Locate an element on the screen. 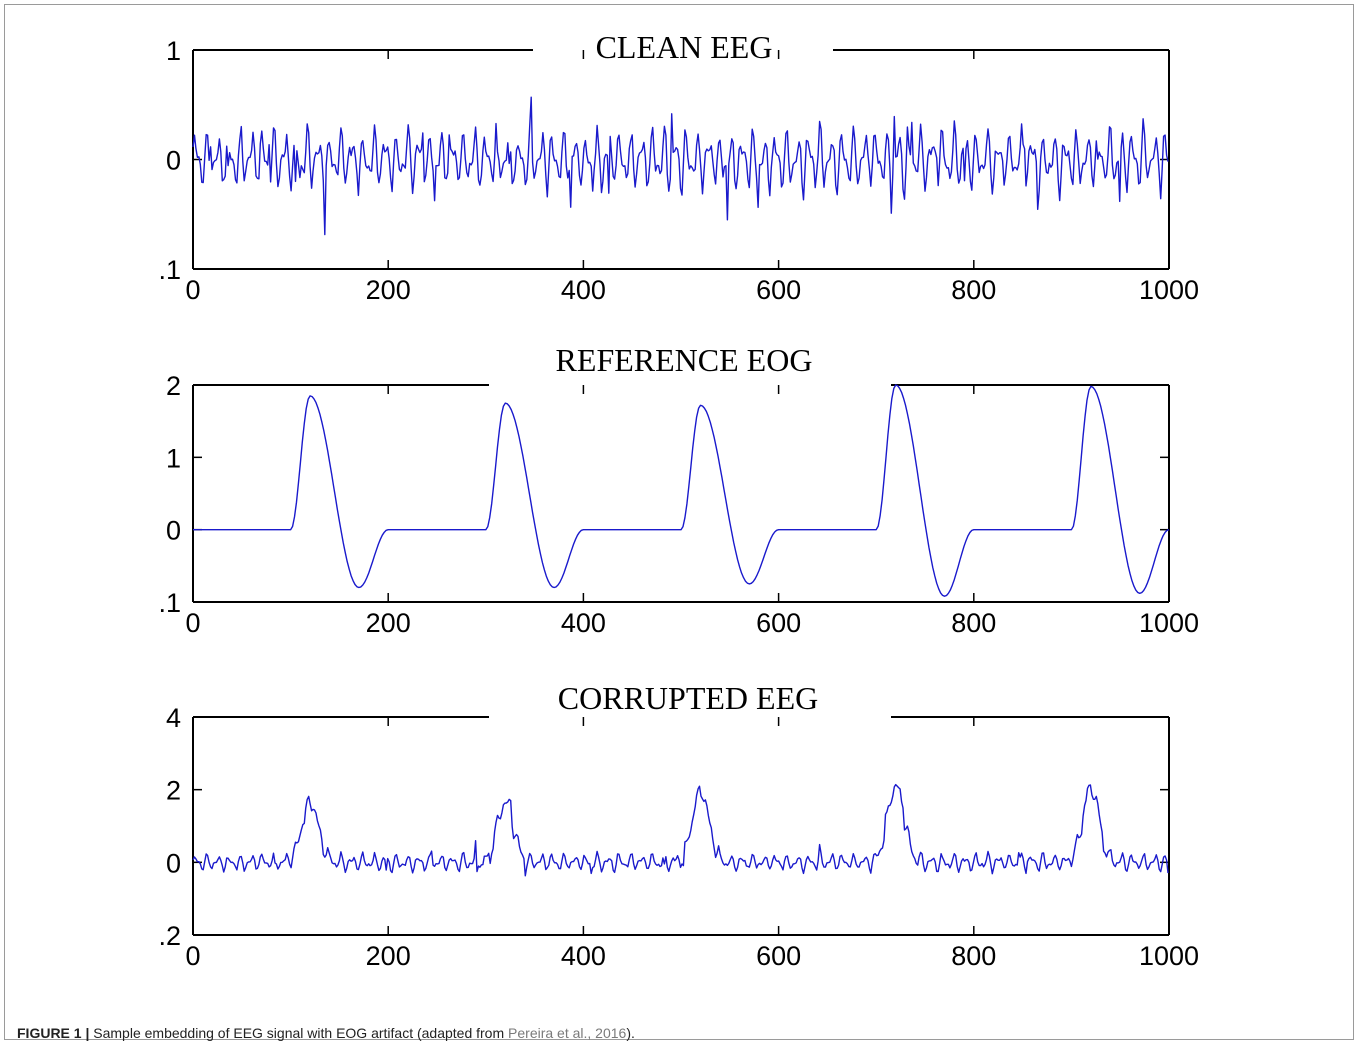 Image resolution: width=1360 pixels, height=1046 pixels. y-tick-label: .2 is located at coordinates (169, 936).